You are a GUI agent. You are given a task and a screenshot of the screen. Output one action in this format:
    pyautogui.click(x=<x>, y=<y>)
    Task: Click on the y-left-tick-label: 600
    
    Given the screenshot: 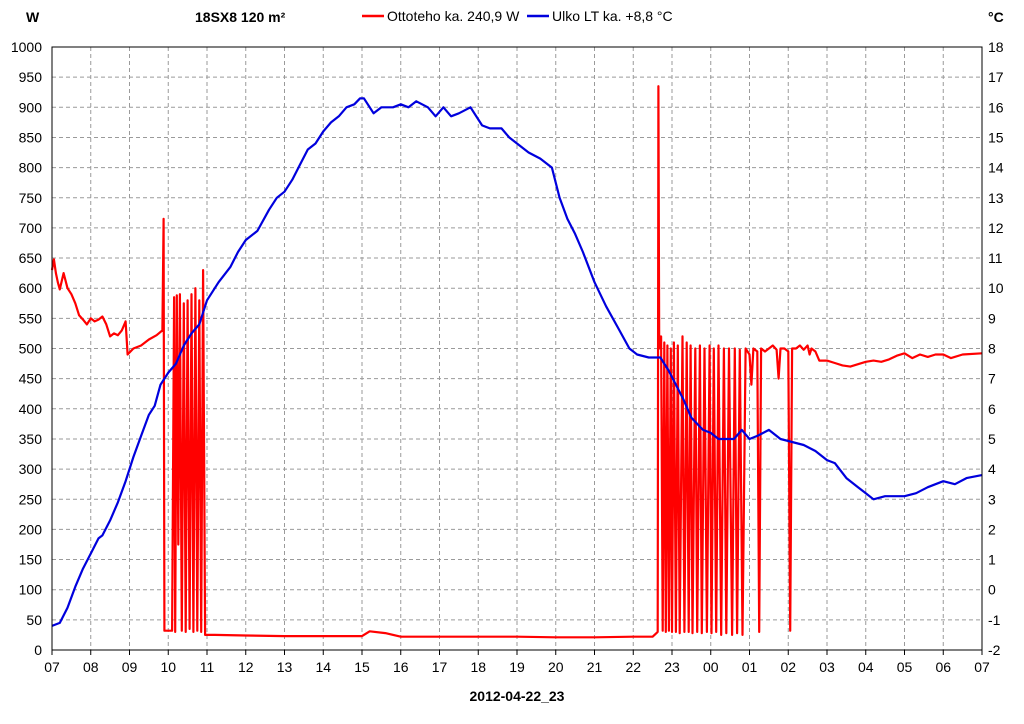 What is the action you would take?
    pyautogui.click(x=31, y=288)
    